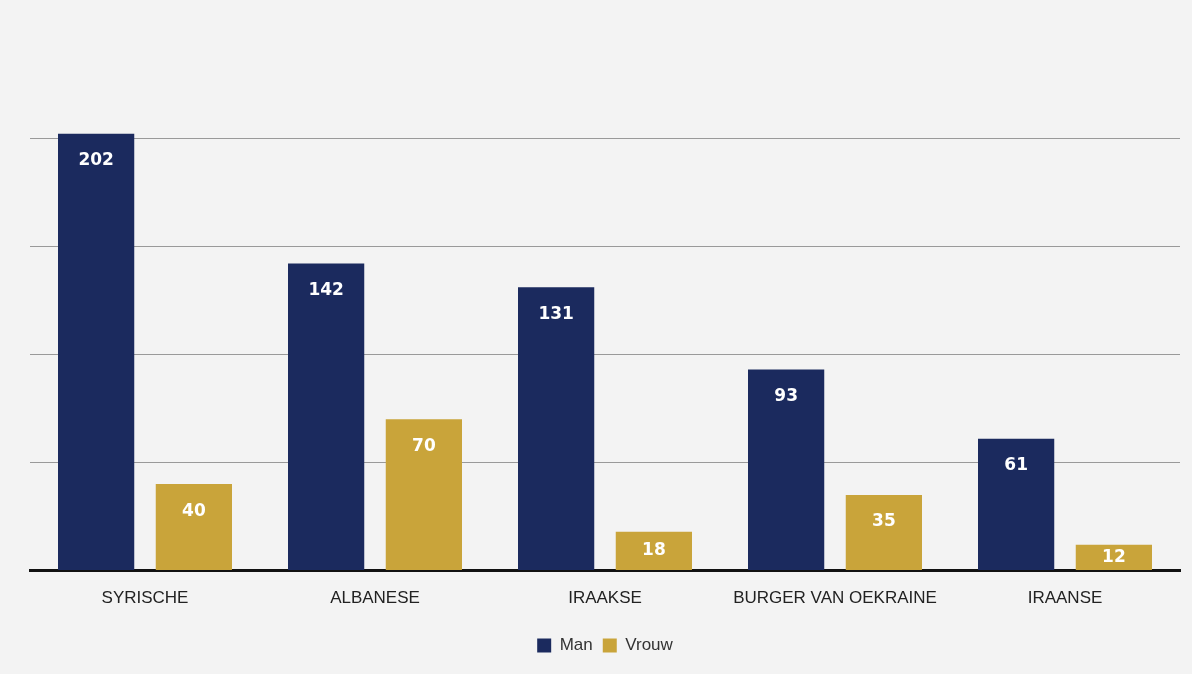  I want to click on data-label: 202, so click(96, 159).